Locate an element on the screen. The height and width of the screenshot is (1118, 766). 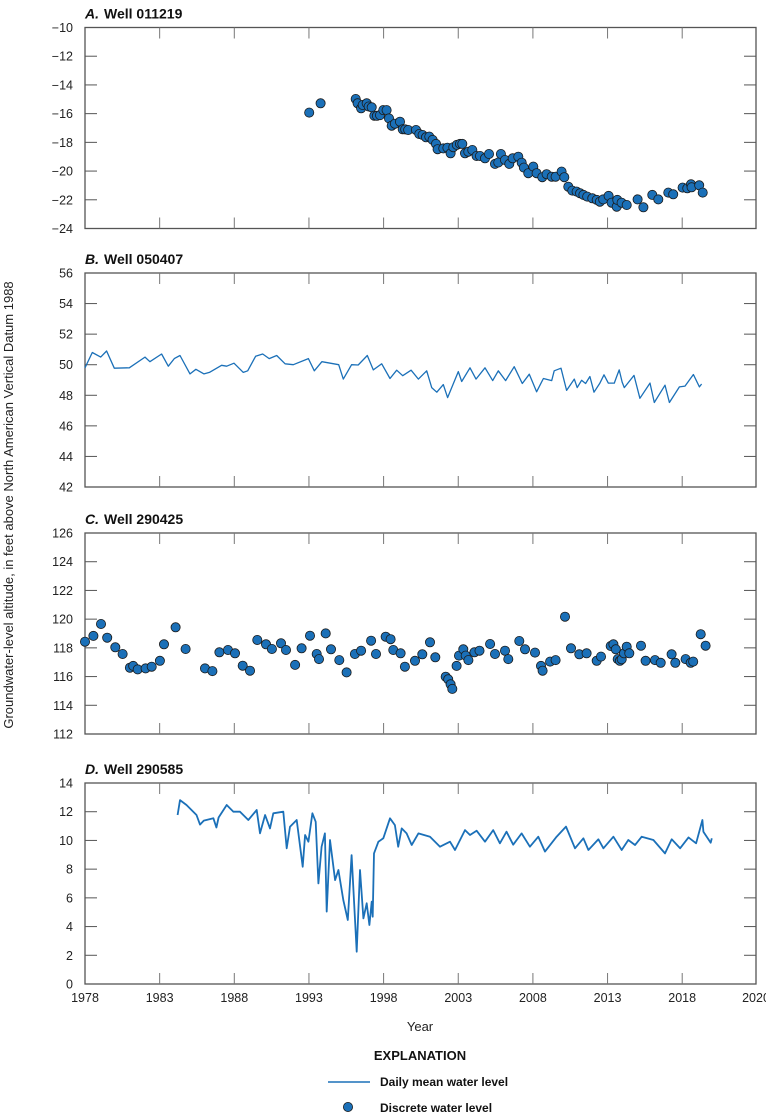
y-tick-label: 56 is located at coordinates (66, 274).